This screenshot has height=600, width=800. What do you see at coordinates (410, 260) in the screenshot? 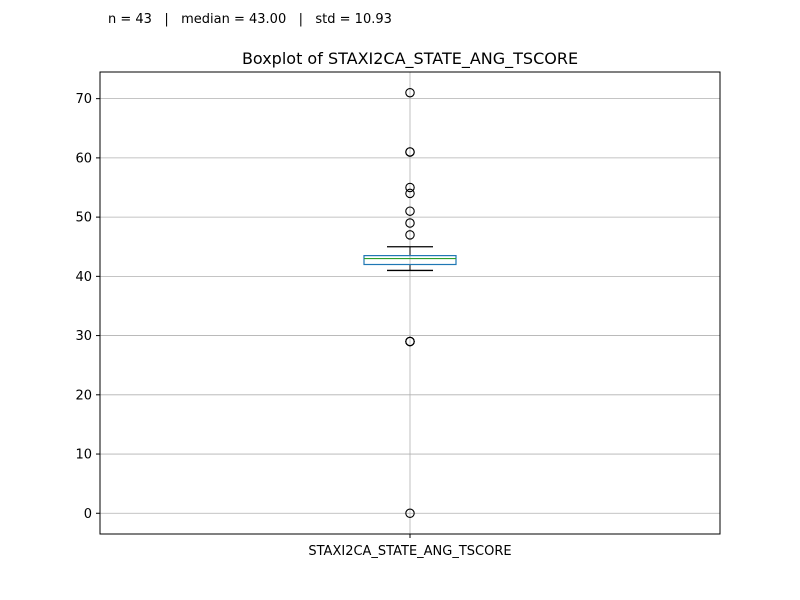
I see `iqr-box` at bounding box center [410, 260].